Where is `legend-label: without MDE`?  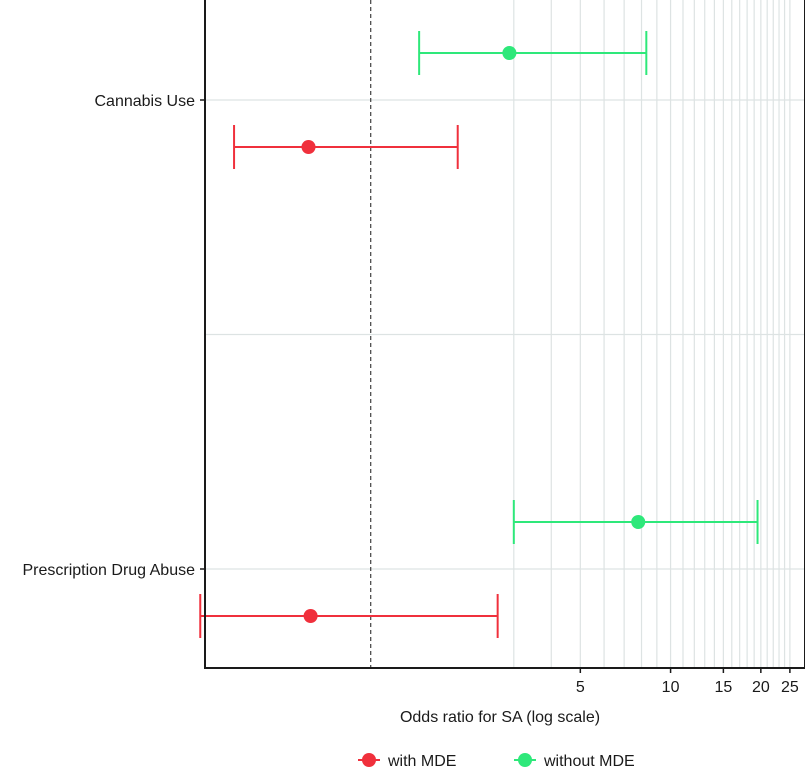
legend-label: without MDE is located at coordinates (589, 761).